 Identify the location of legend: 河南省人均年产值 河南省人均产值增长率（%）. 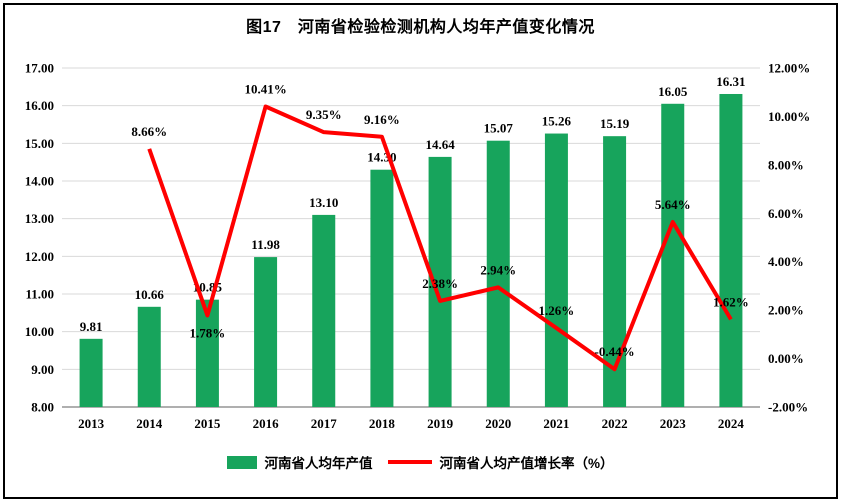
(420, 462).